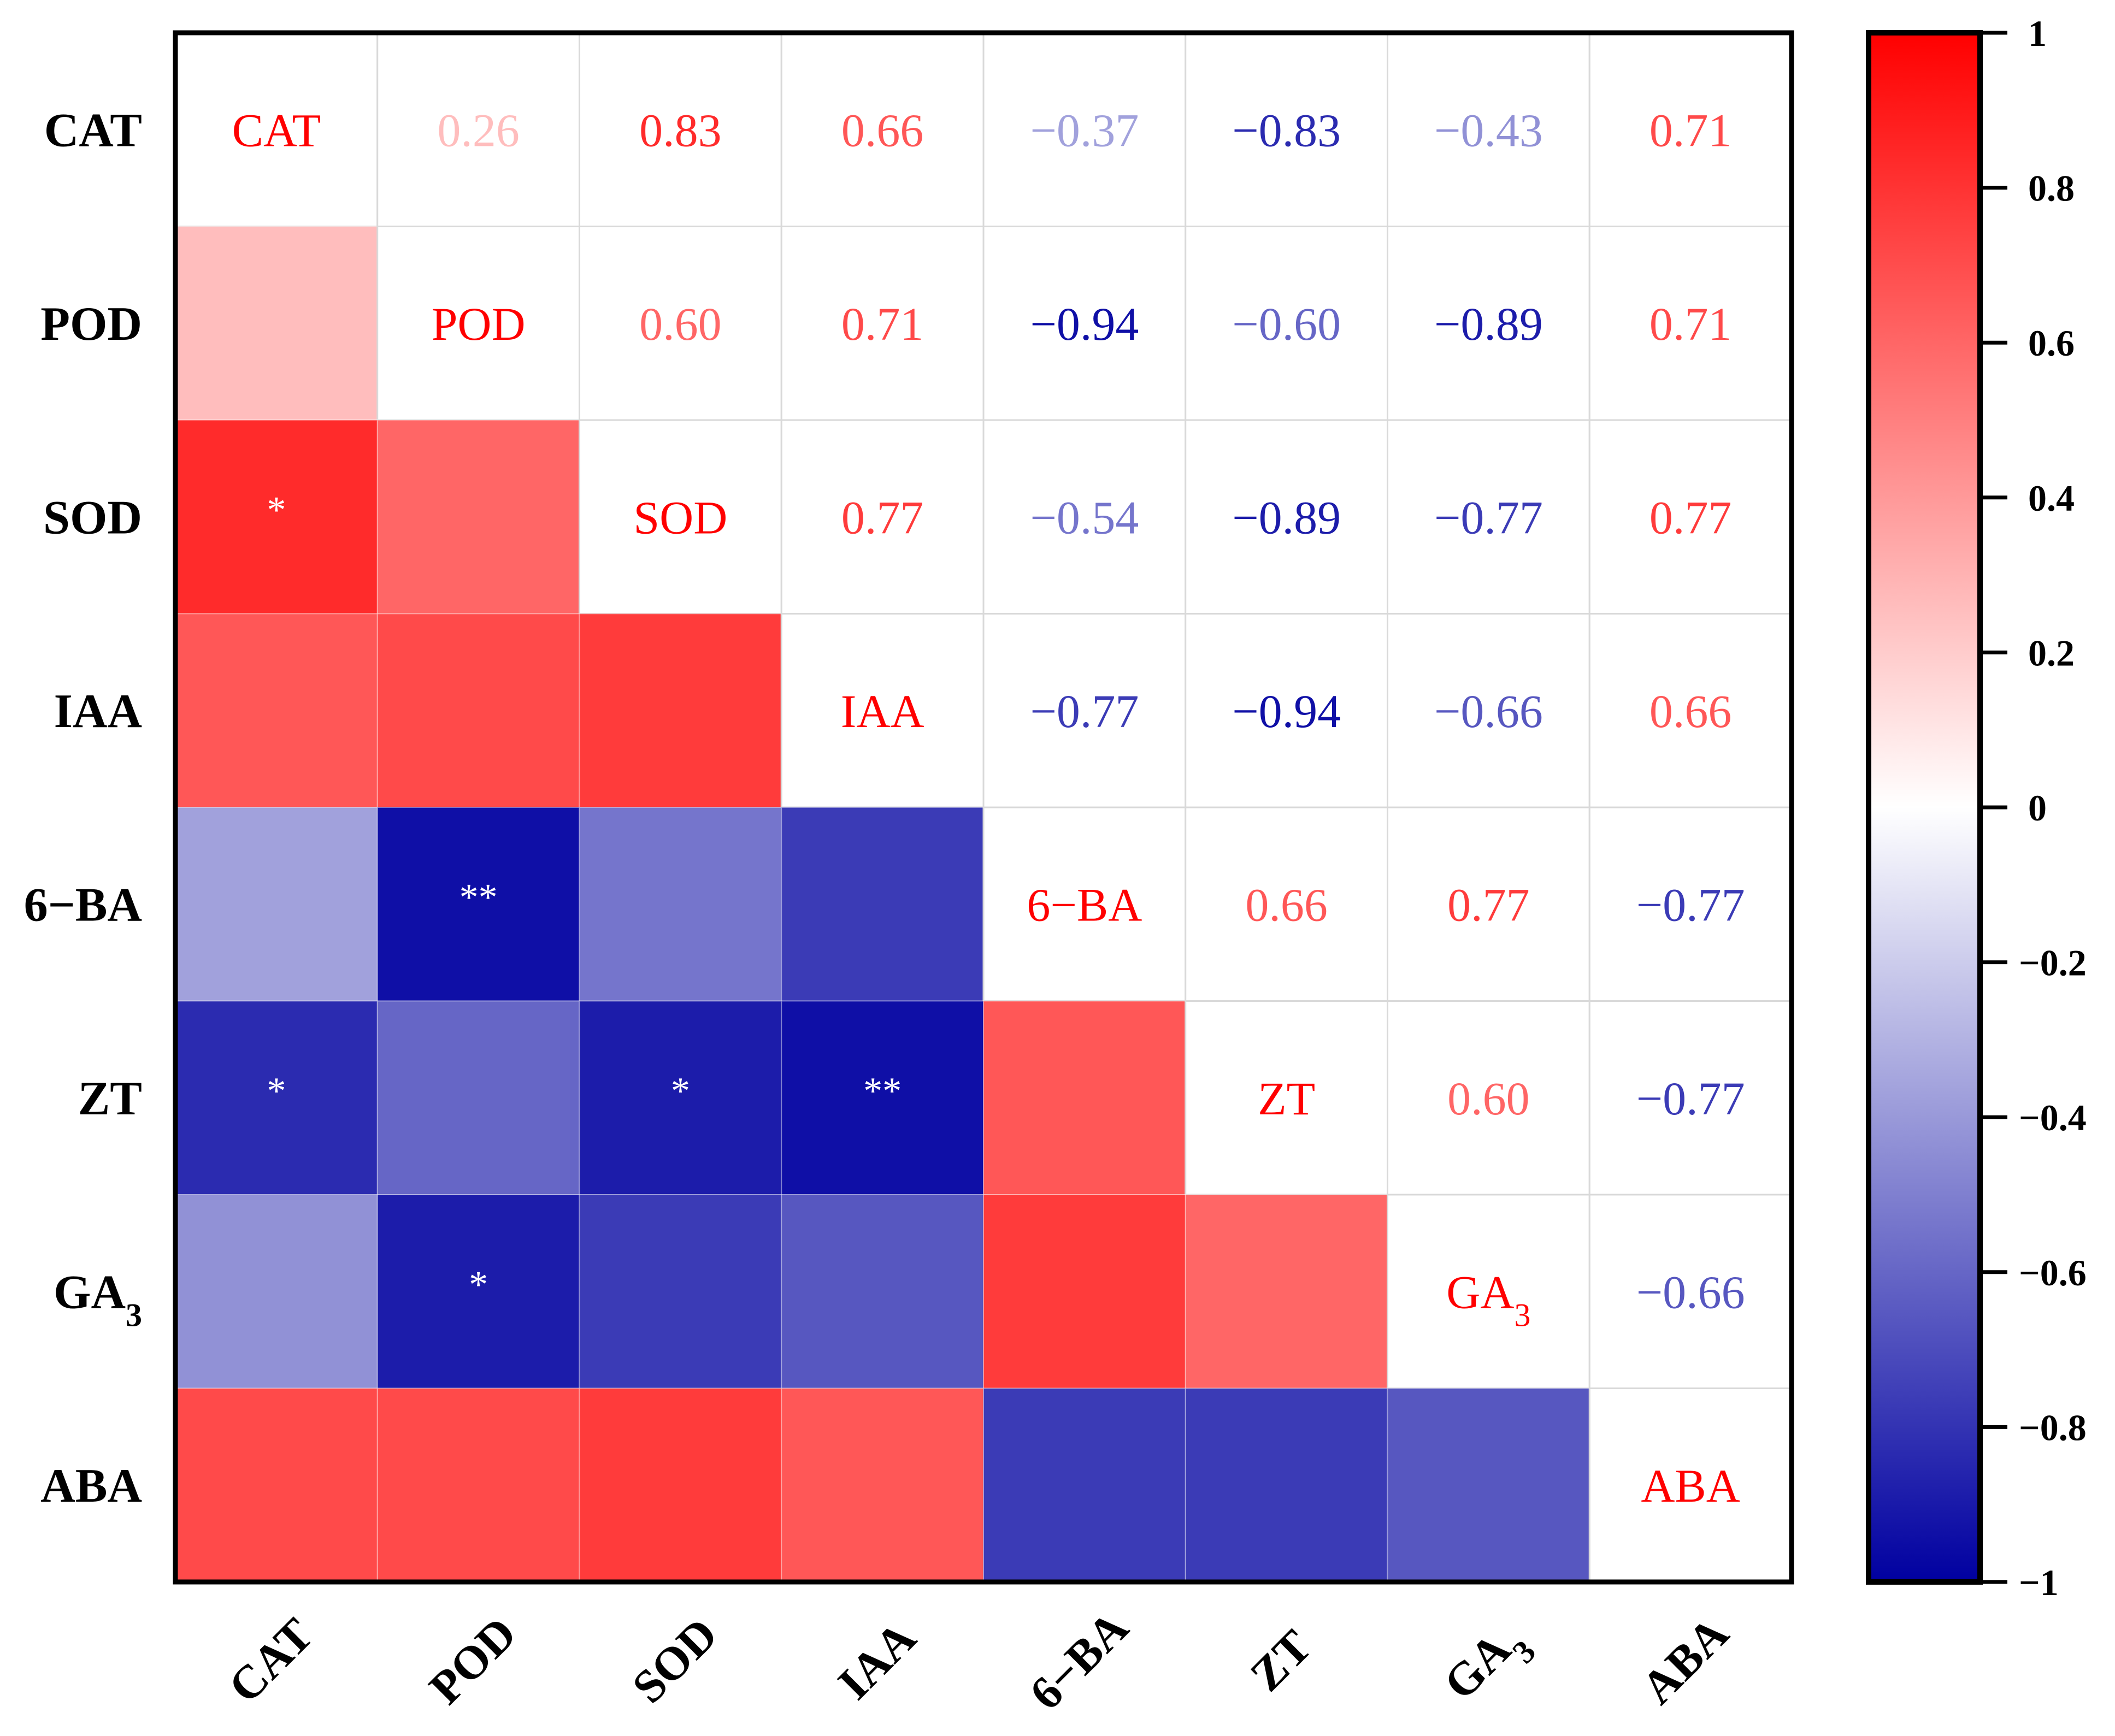  What do you see at coordinates (1488, 1291) in the screenshot?
I see `cell-GA3-GA3` at bounding box center [1488, 1291].